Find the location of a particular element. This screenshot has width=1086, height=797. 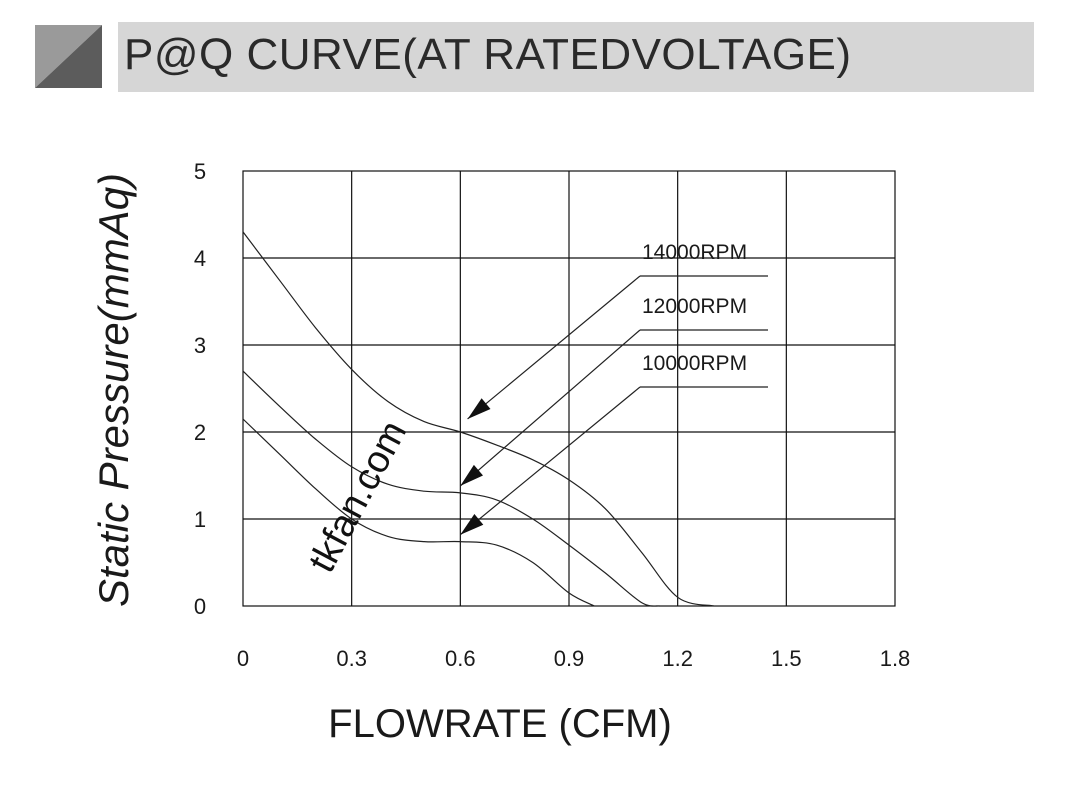

y-tick-label: 2 is located at coordinates (200, 432).